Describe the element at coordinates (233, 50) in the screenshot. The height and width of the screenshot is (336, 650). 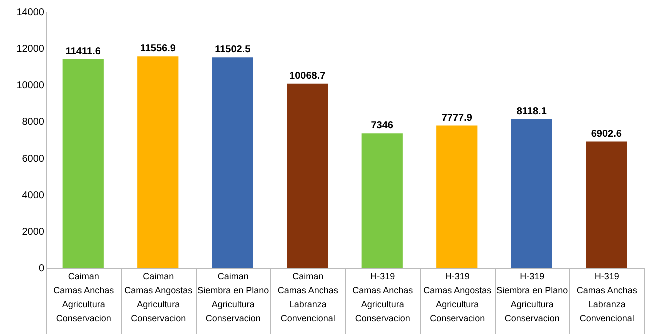
I see `data-label: 11502.5` at that location.